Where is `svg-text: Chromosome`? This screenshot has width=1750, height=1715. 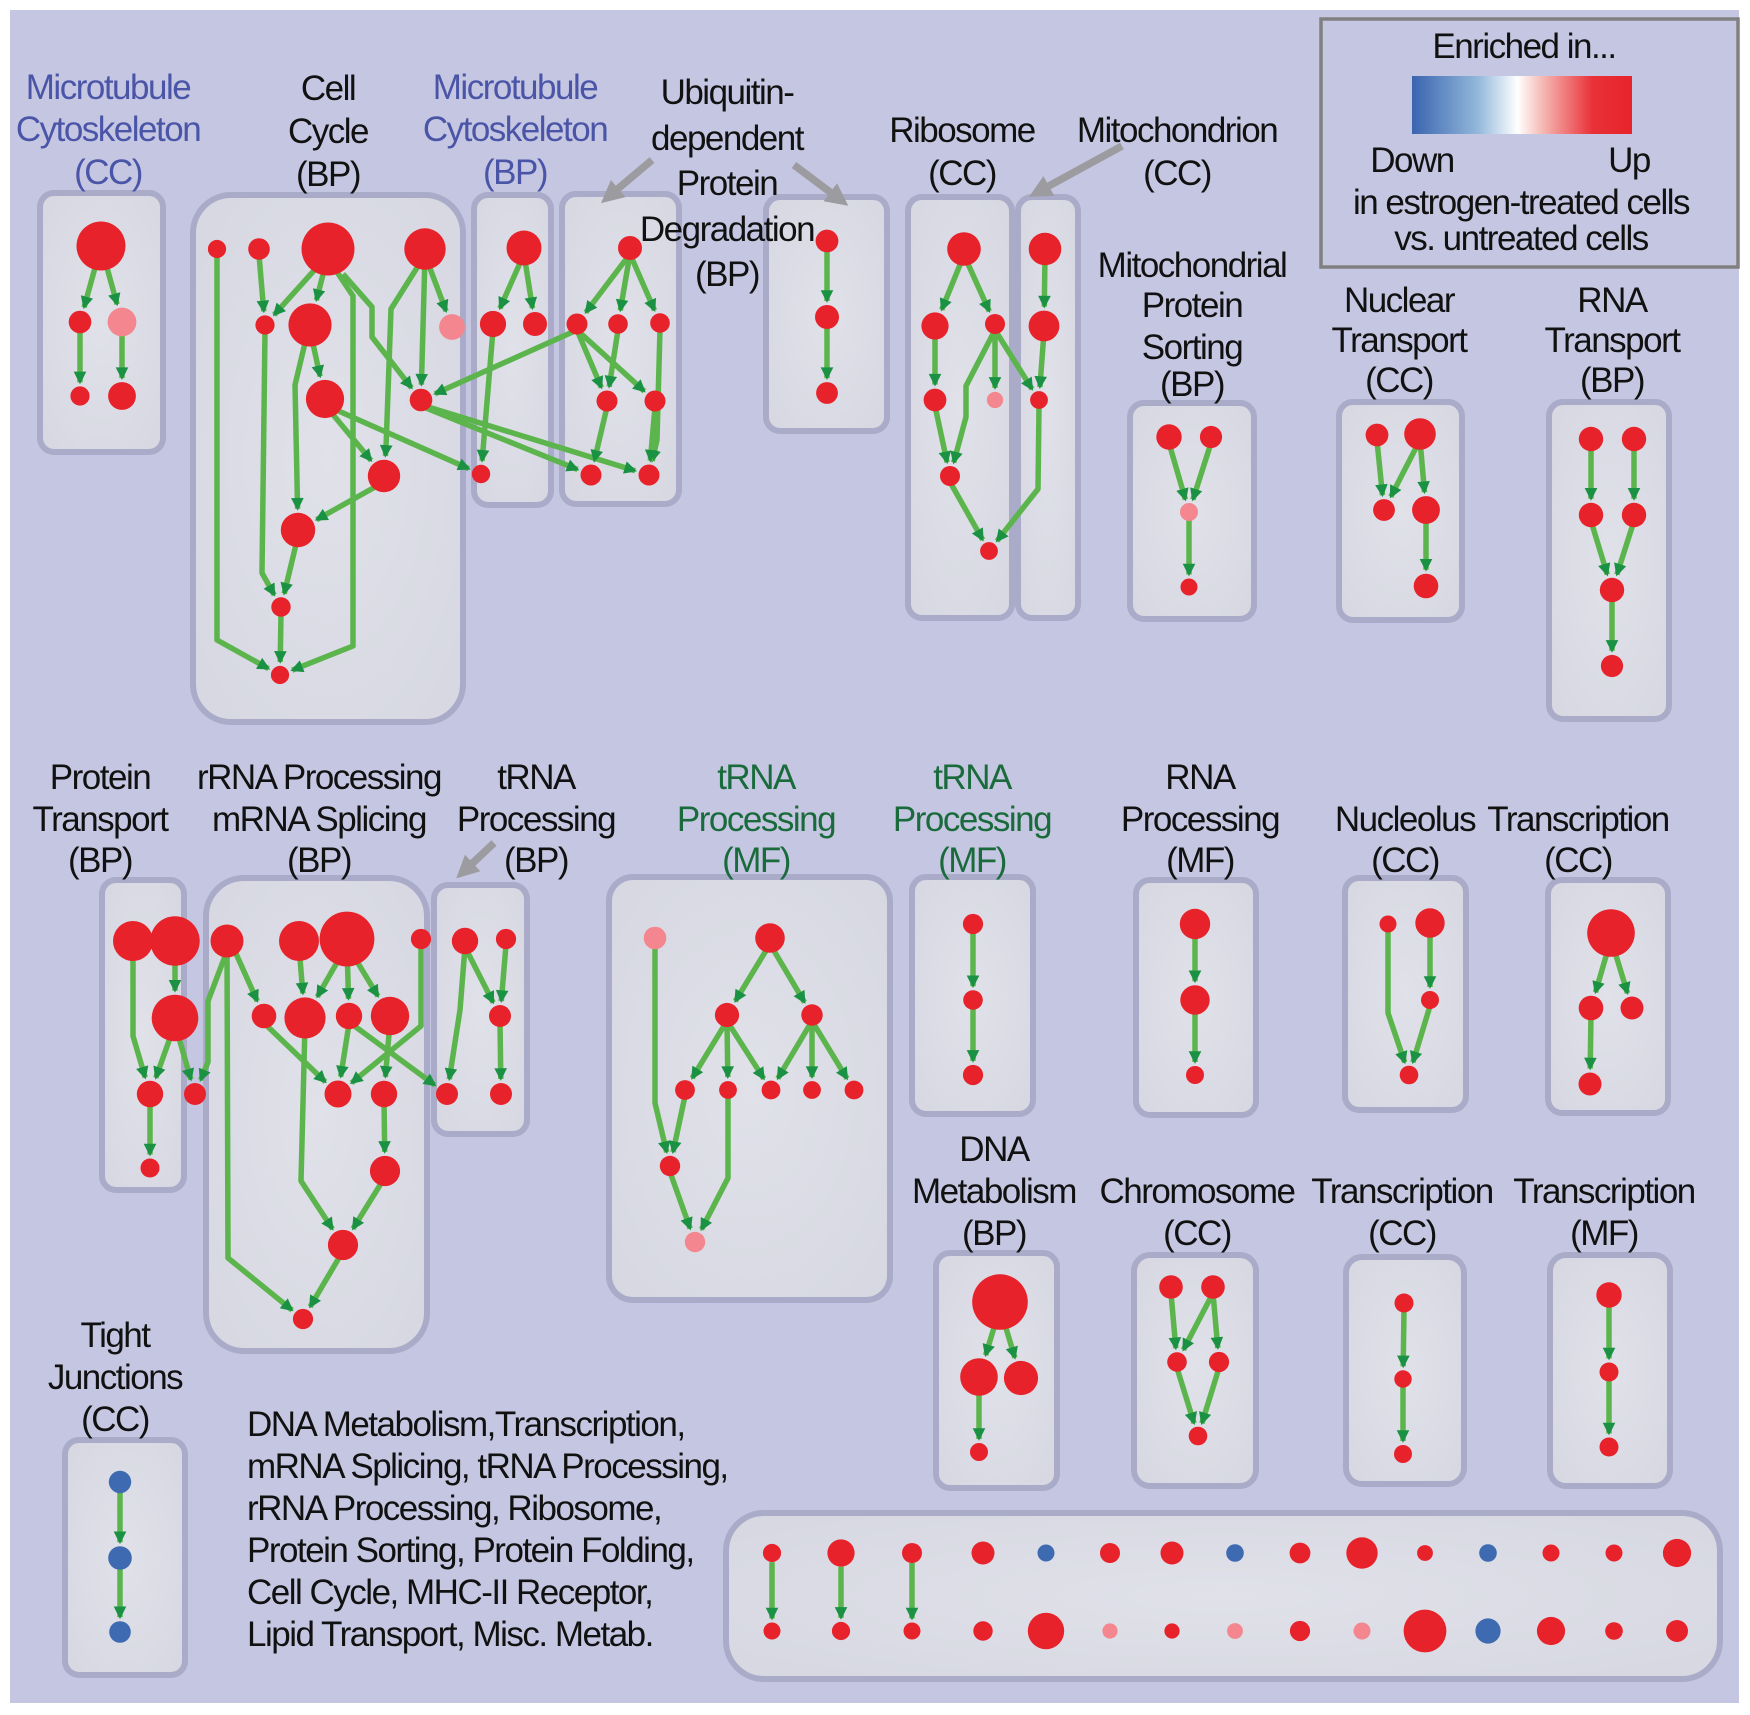
svg-text: Chromosome is located at coordinates (1196, 1191).